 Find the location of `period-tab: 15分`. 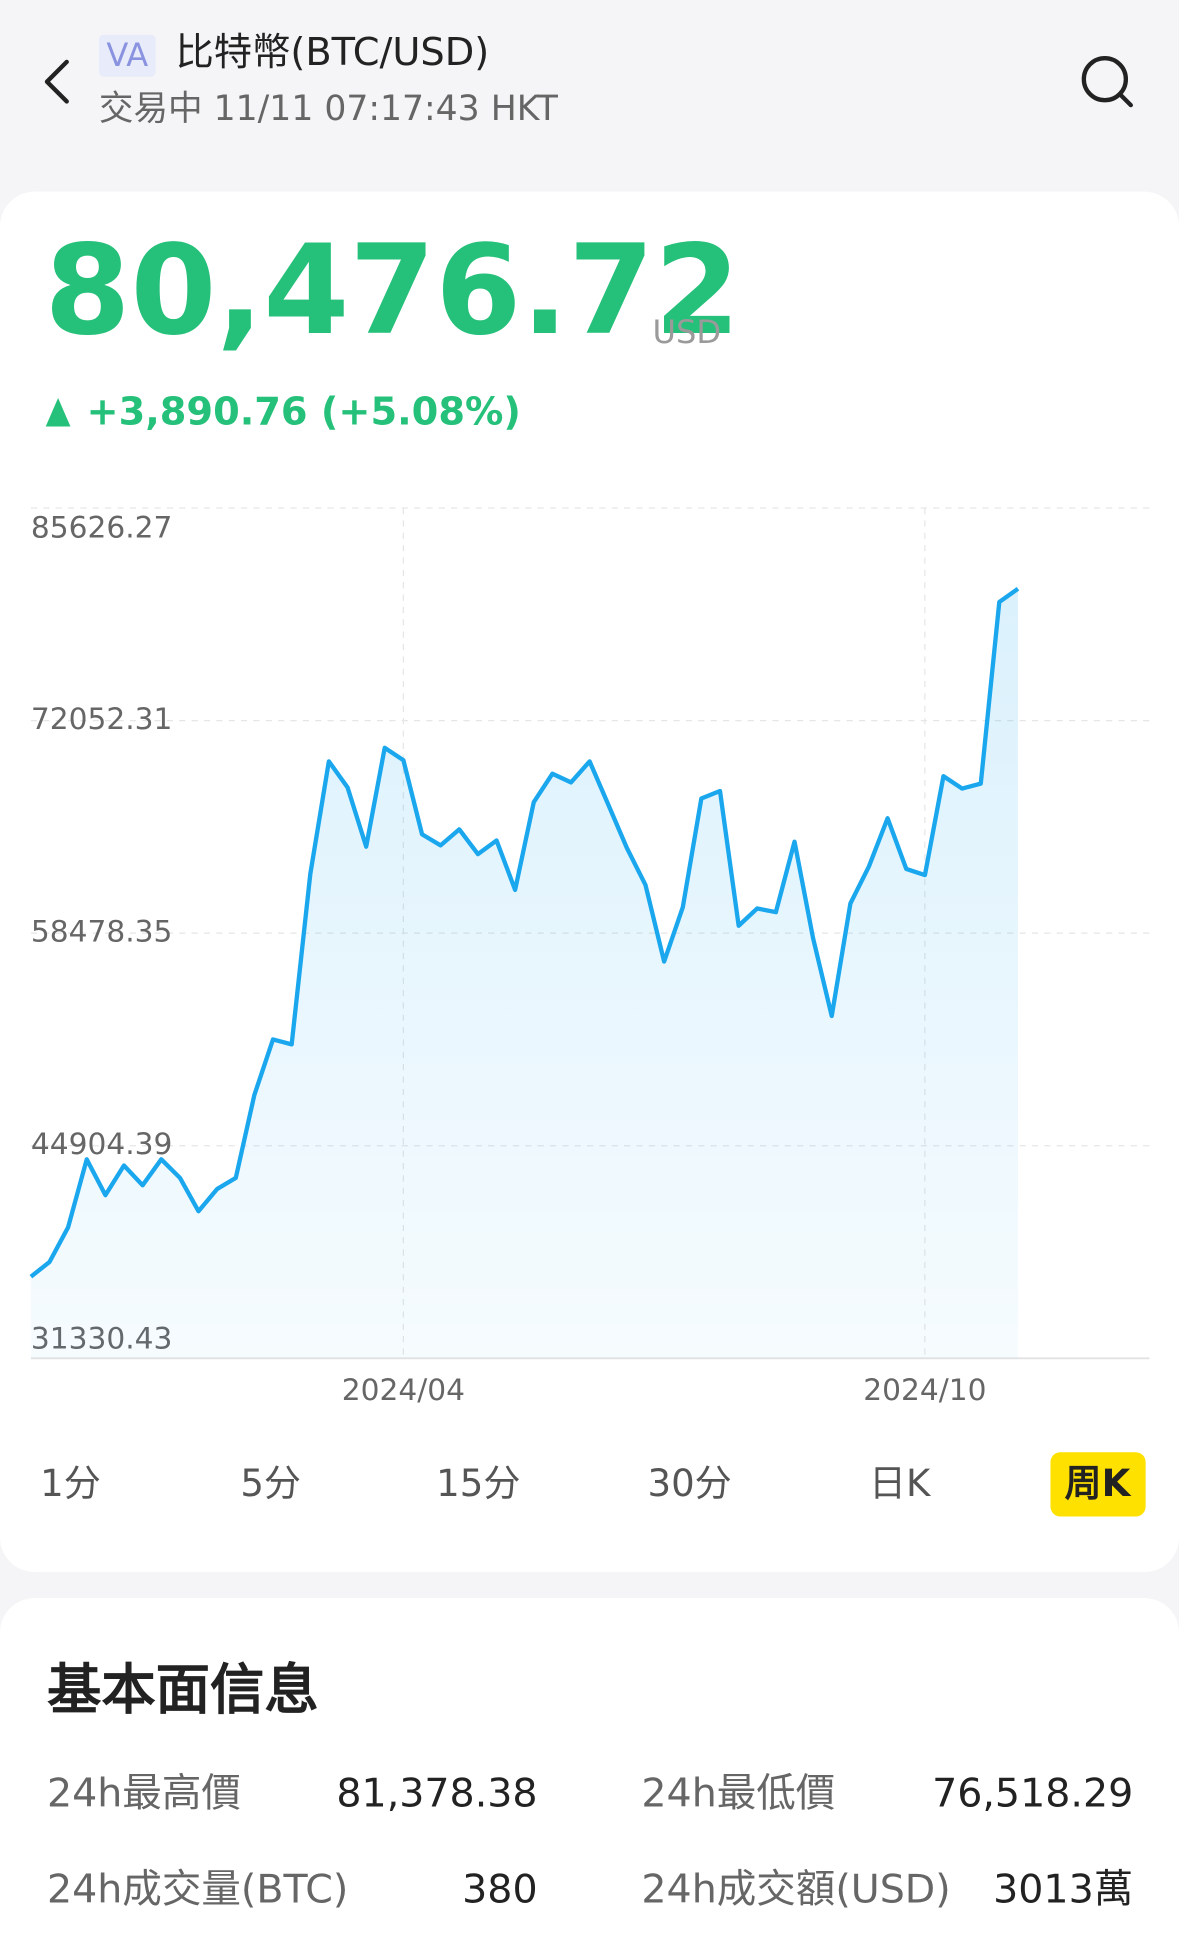

period-tab: 15分 is located at coordinates (478, 1483).